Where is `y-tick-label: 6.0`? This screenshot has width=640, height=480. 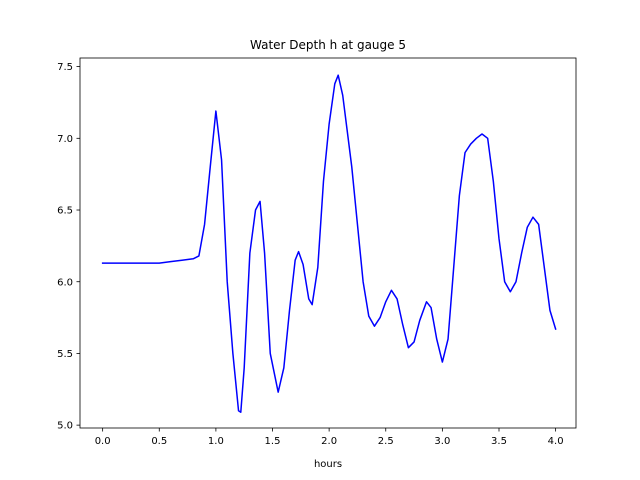 y-tick-label: 6.0 is located at coordinates (65, 282).